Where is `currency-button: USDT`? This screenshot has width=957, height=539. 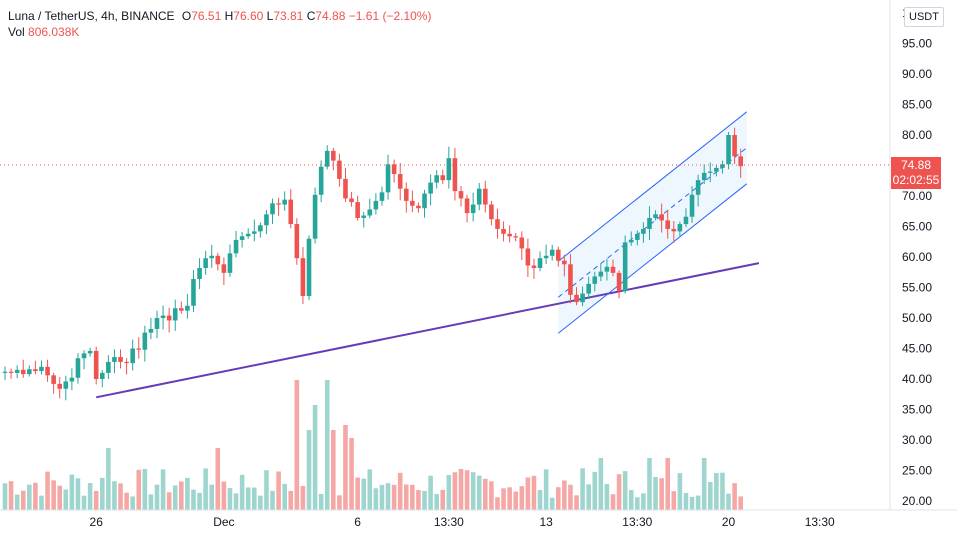
currency-button: USDT is located at coordinates (924, 17).